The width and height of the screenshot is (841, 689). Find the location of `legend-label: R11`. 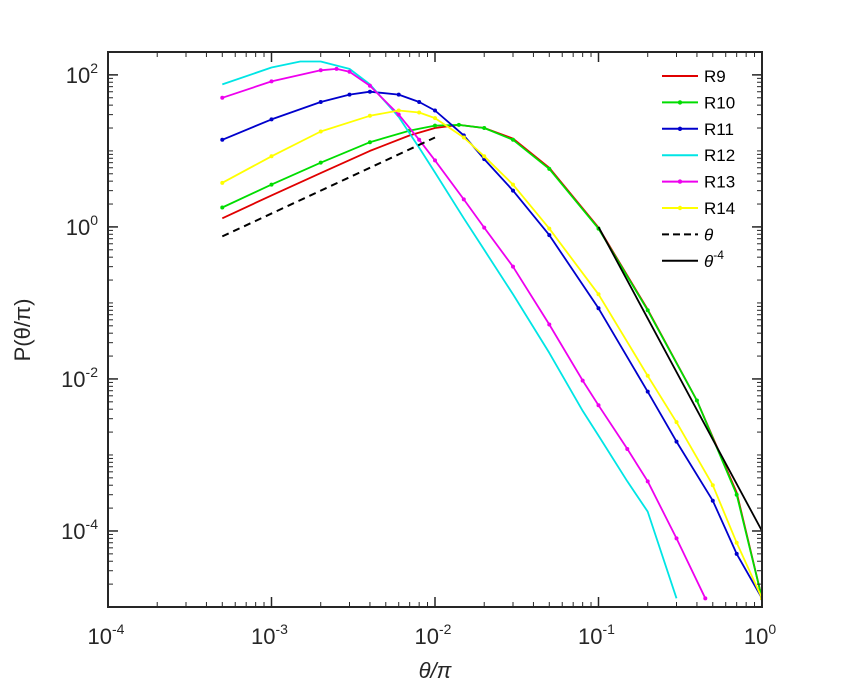

legend-label: R11 is located at coordinates (719, 129).